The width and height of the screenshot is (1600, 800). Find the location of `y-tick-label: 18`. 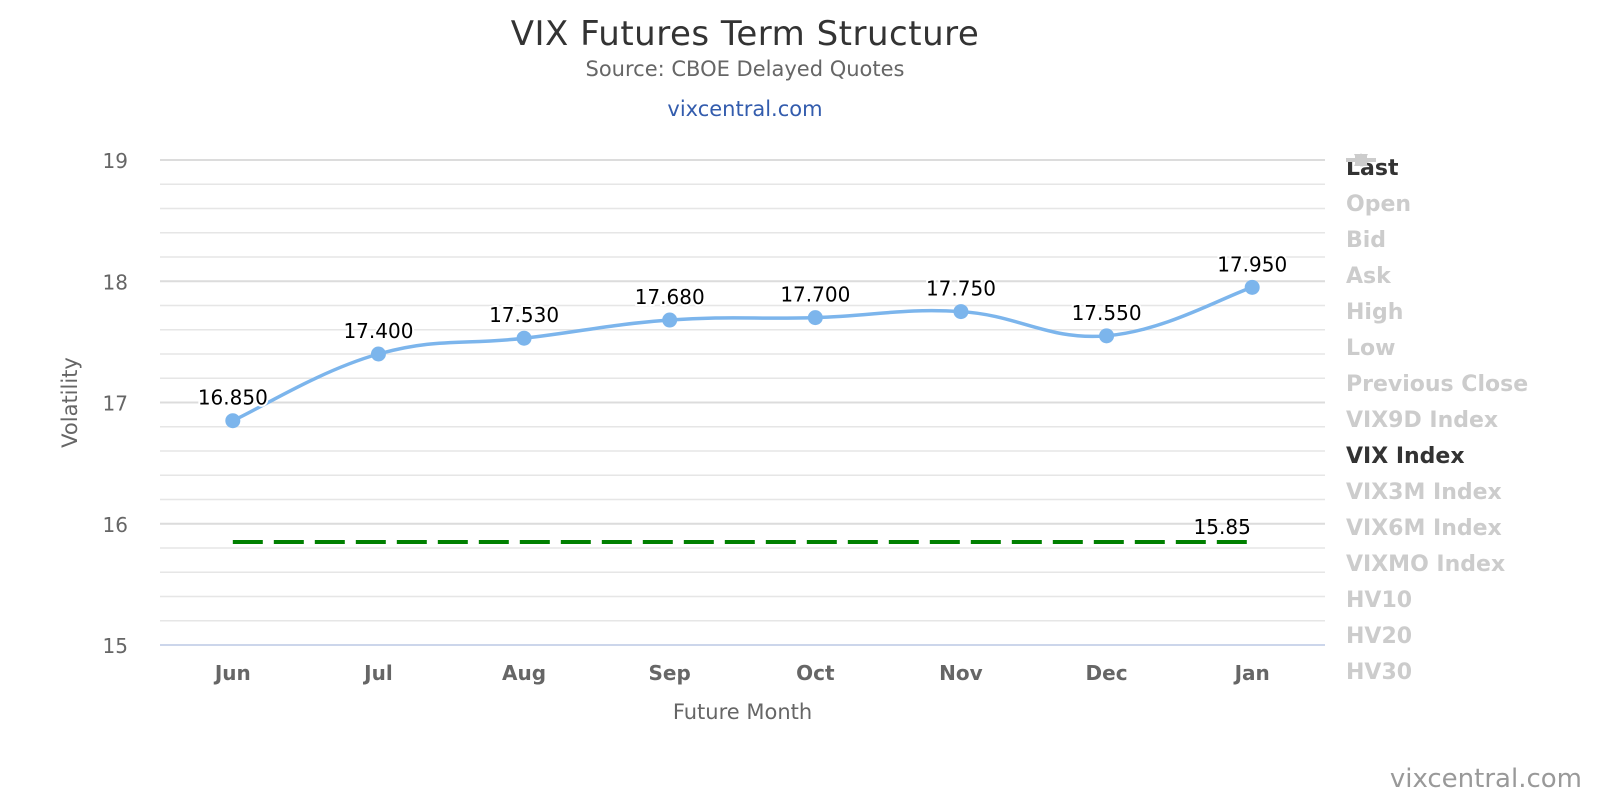

y-tick-label: 18 is located at coordinates (115, 282).